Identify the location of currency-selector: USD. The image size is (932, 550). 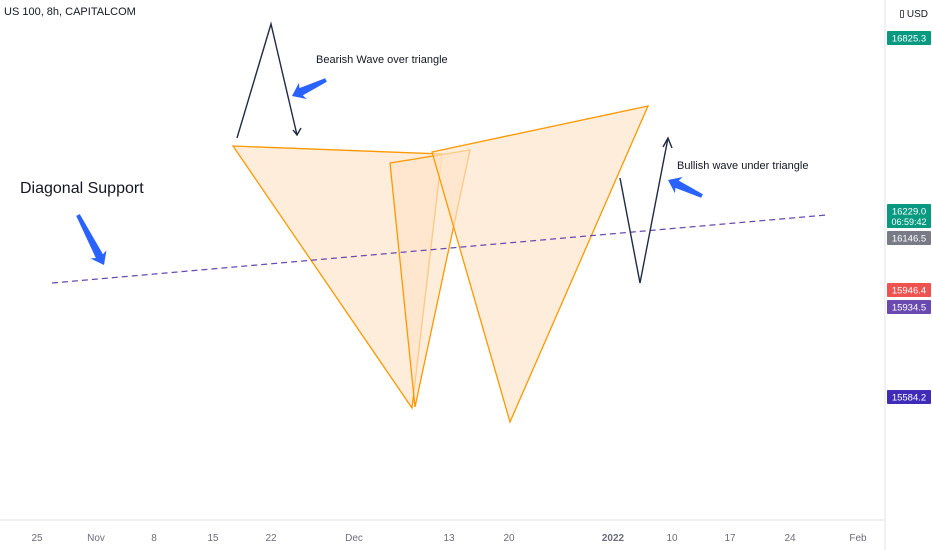
(914, 14).